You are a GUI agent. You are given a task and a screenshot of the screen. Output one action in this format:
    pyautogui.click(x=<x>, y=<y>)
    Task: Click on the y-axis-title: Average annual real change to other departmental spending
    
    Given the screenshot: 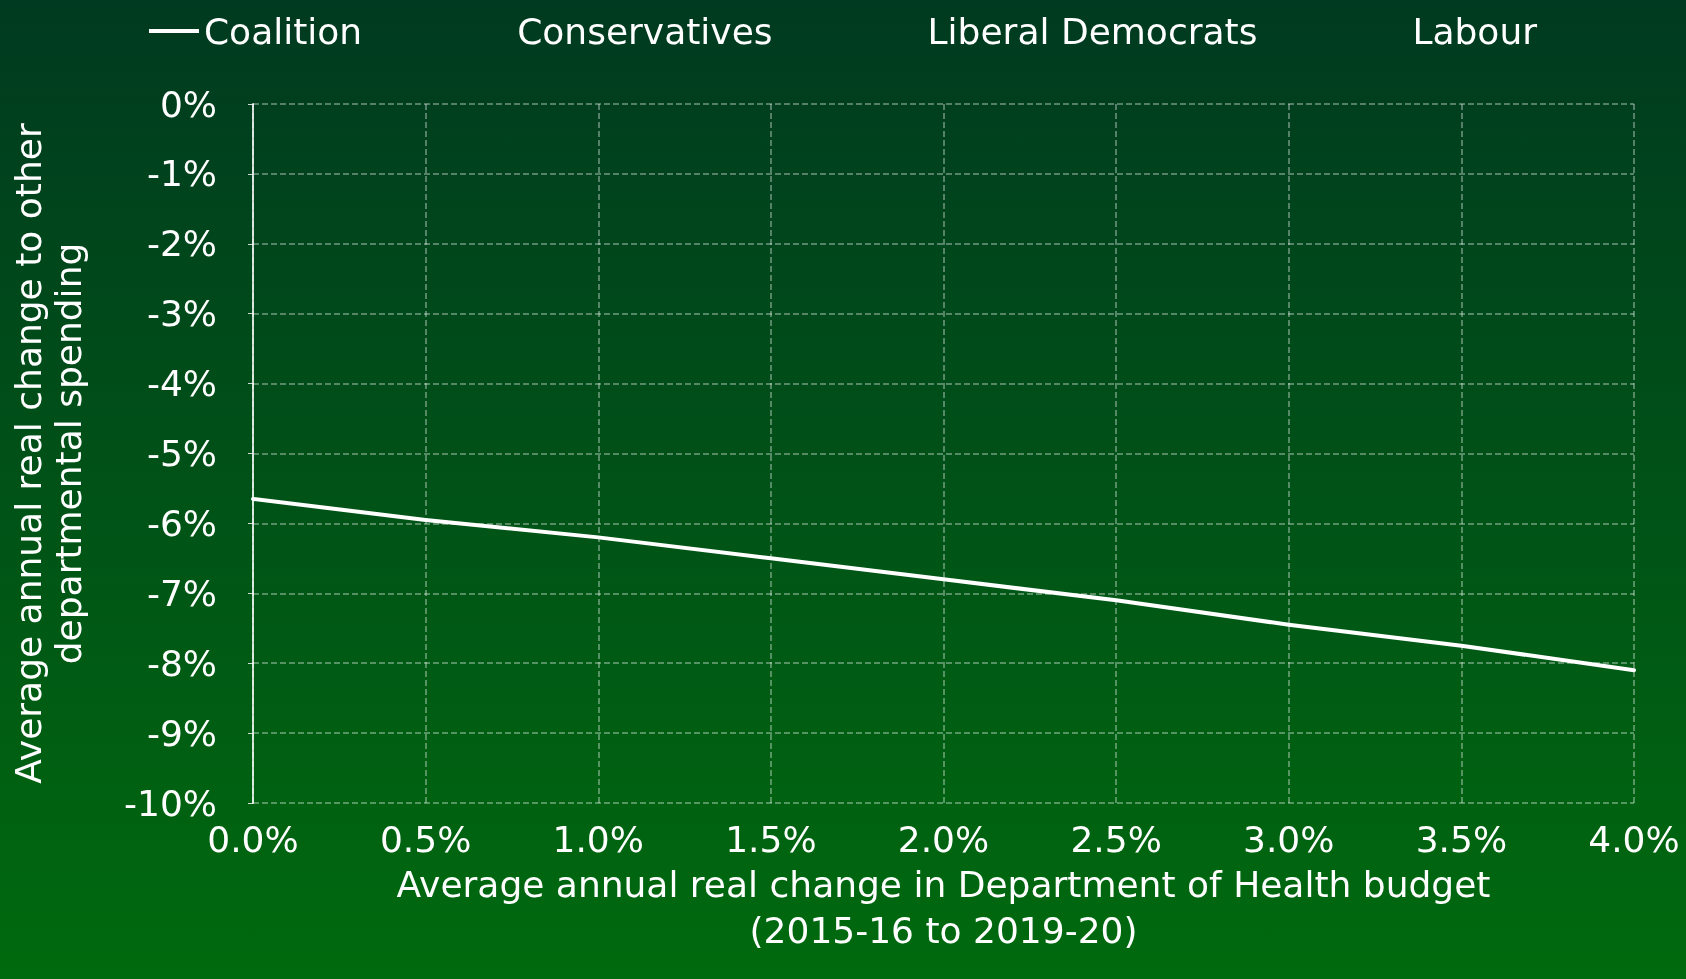 What is the action you would take?
    pyautogui.click(x=48, y=453)
    